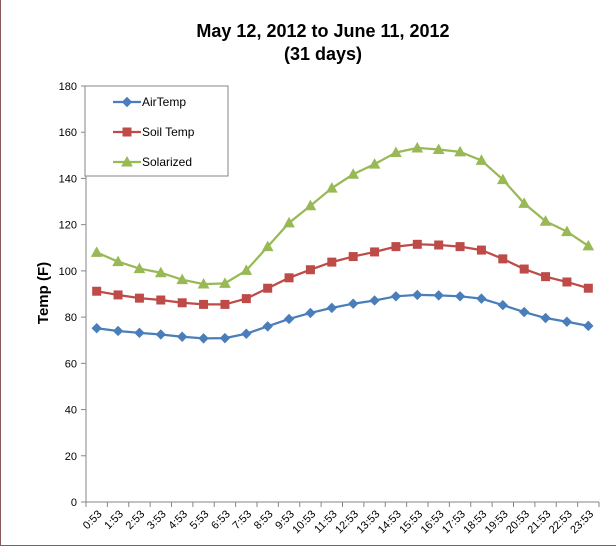  I want to click on legend-label-soil-temp: Soil Temp, so click(168, 132).